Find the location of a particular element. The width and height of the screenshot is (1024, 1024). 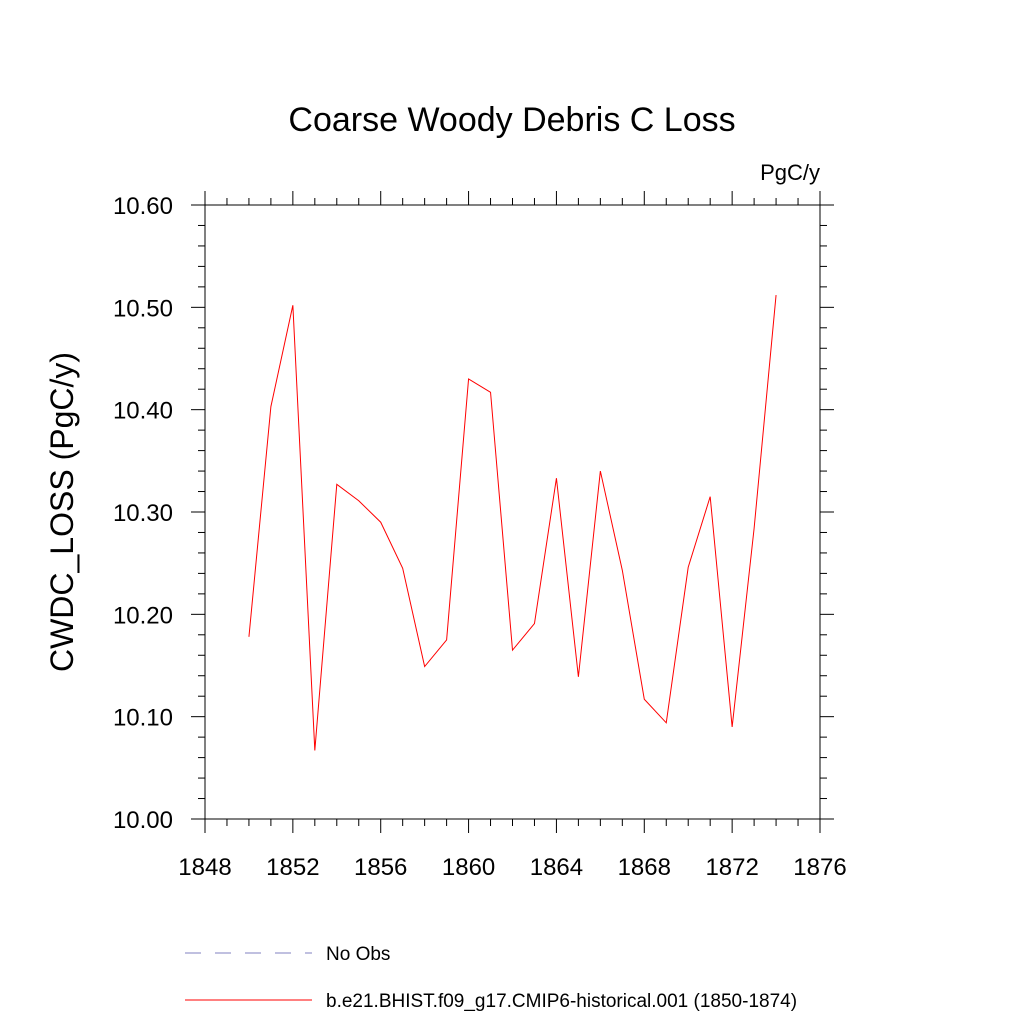

x-tick-label: 1868 is located at coordinates (644, 867).